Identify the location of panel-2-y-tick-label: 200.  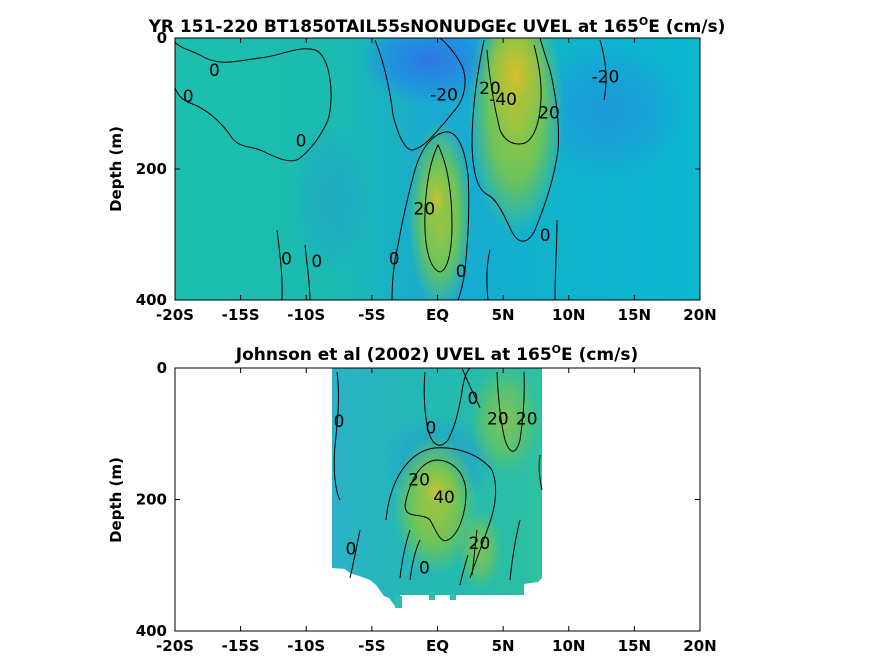
(151, 500).